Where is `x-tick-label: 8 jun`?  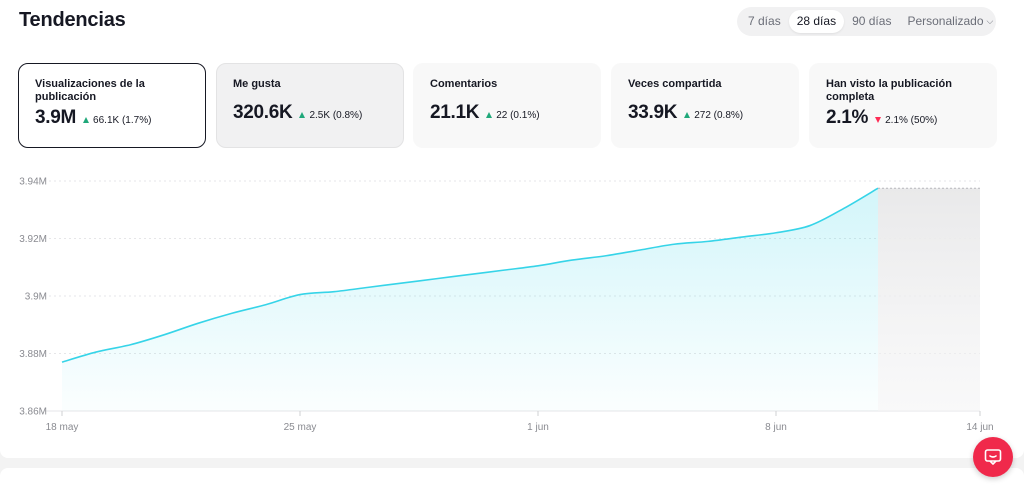 x-tick-label: 8 jun is located at coordinates (776, 427).